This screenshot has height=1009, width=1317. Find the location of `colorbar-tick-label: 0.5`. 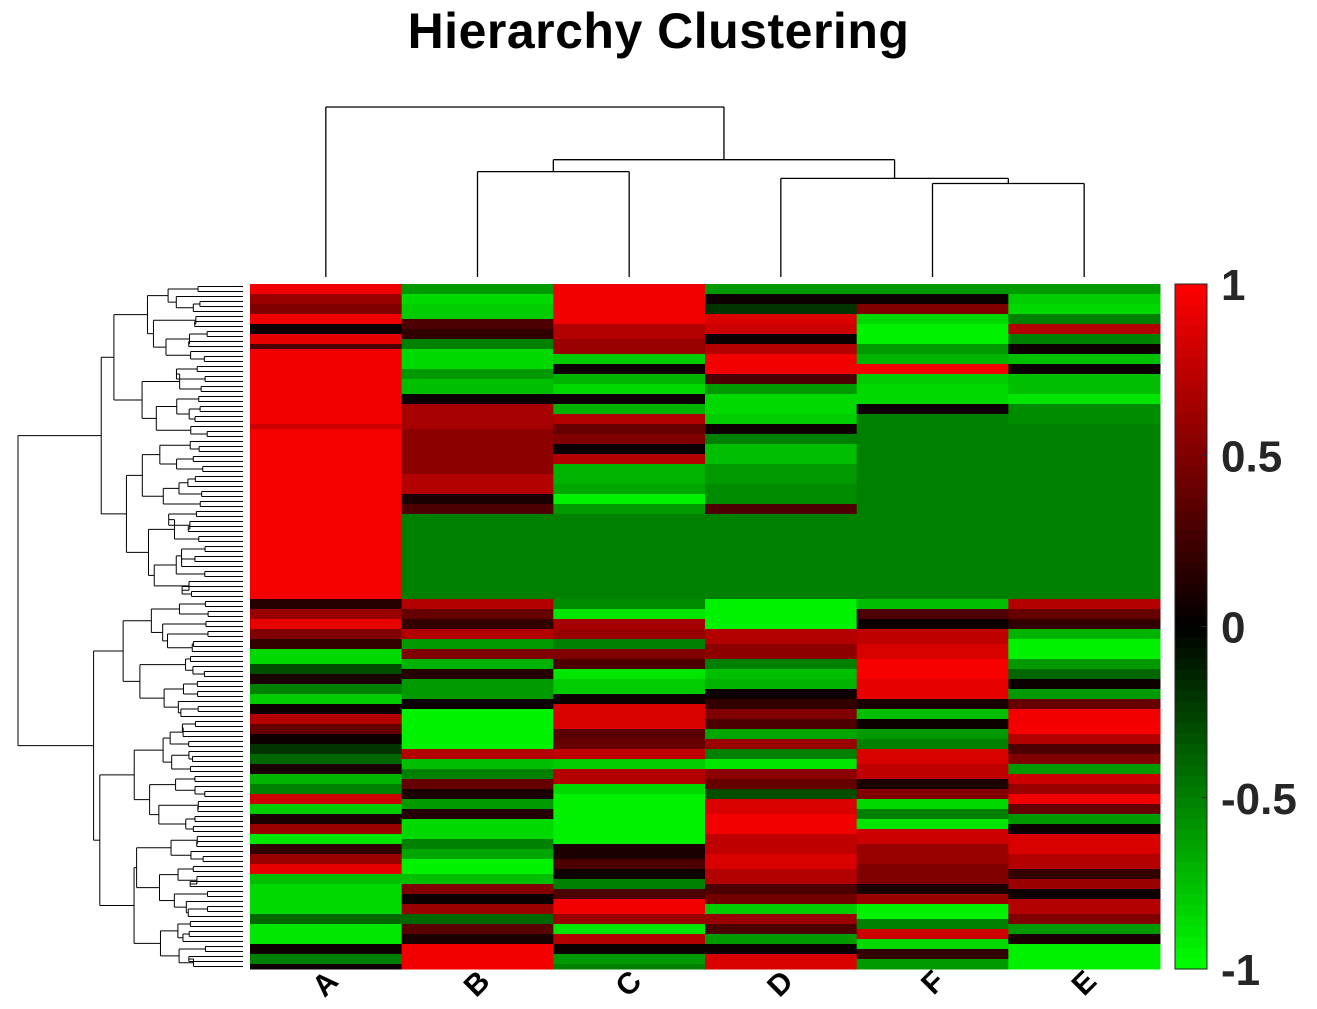

colorbar-tick-label: 0.5 is located at coordinates (1251, 456).